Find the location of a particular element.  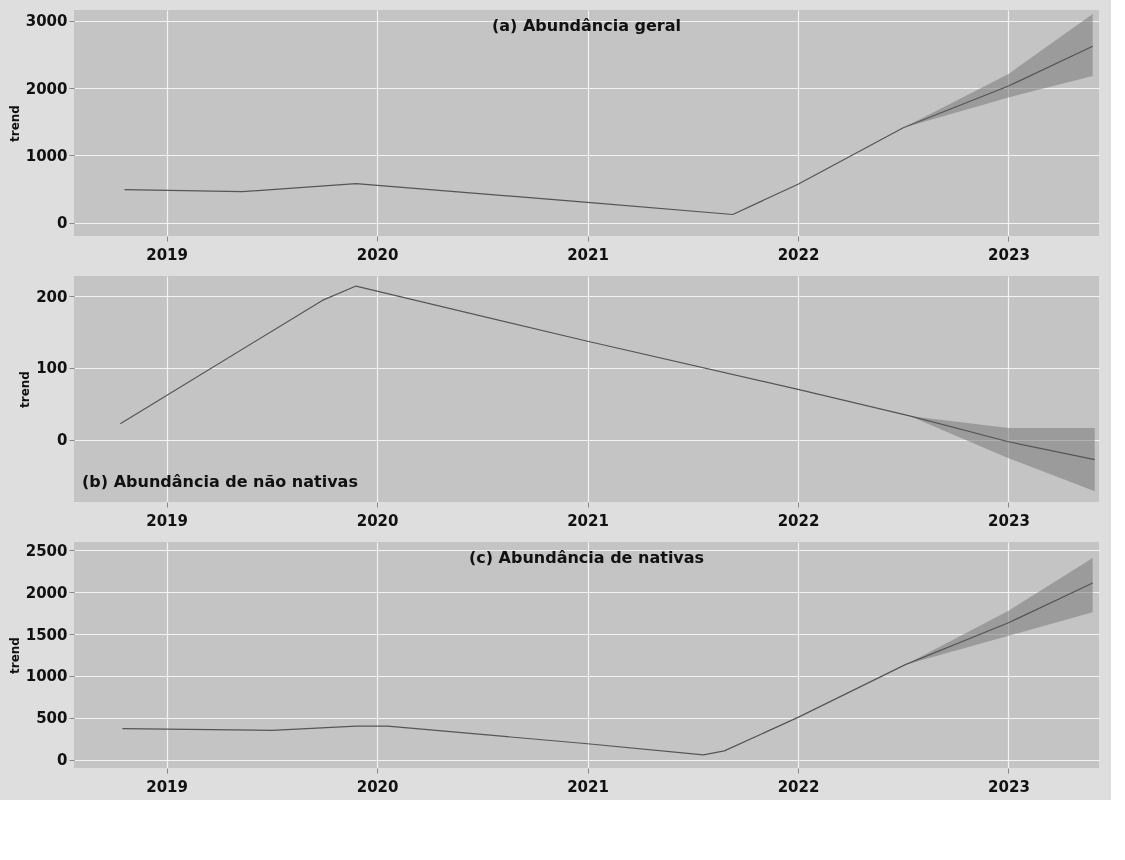

y-tick-label: 100 is located at coordinates (52, 368).